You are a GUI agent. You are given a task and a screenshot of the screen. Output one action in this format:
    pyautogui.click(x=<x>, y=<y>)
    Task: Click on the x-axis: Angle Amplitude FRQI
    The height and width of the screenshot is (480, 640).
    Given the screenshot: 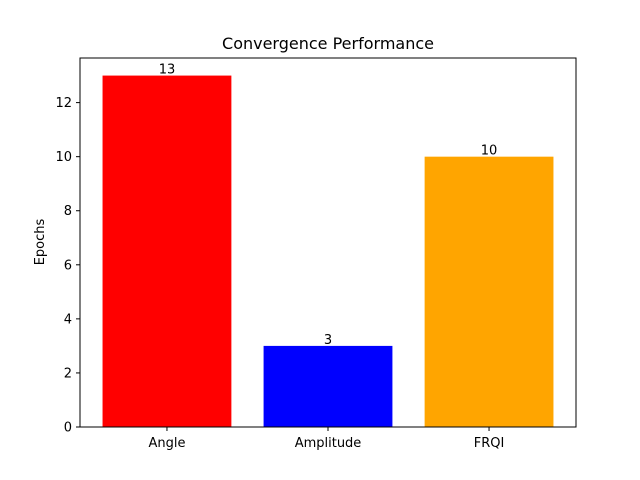 What is the action you would take?
    pyautogui.click(x=326, y=439)
    